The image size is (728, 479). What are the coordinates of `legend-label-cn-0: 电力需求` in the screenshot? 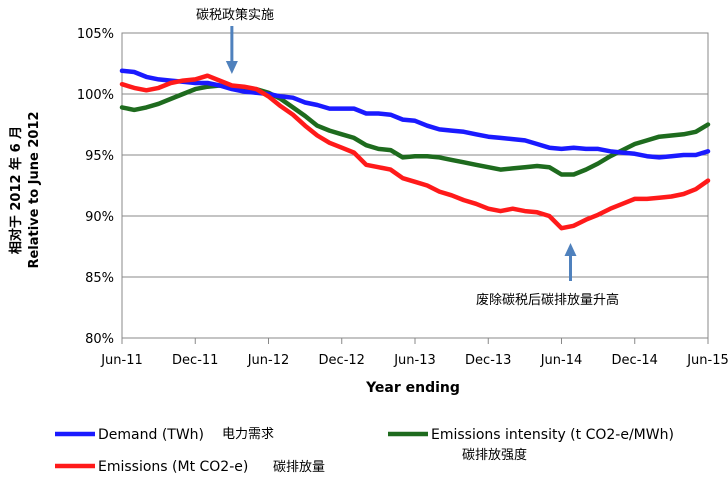 It's located at (248, 434).